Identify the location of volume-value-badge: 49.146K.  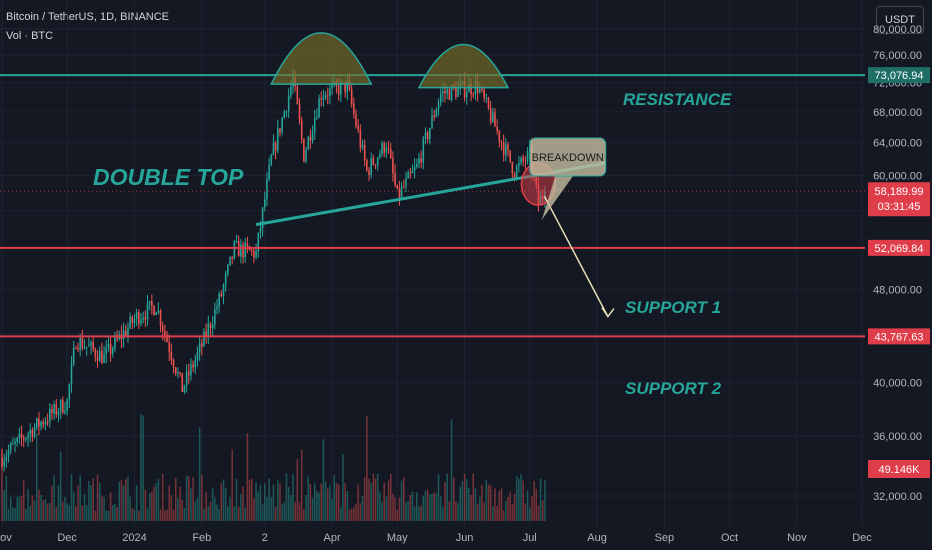
(900, 470).